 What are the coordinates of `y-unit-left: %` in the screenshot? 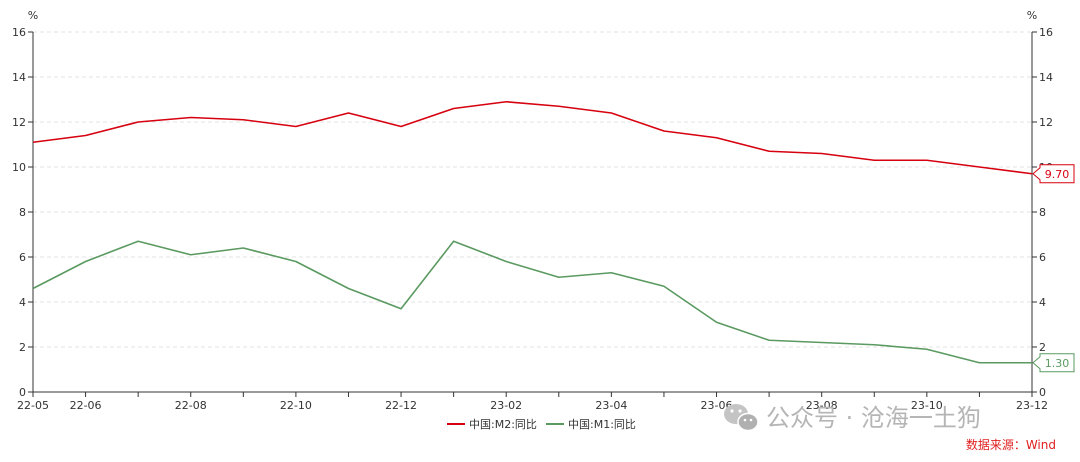 It's located at (33, 15).